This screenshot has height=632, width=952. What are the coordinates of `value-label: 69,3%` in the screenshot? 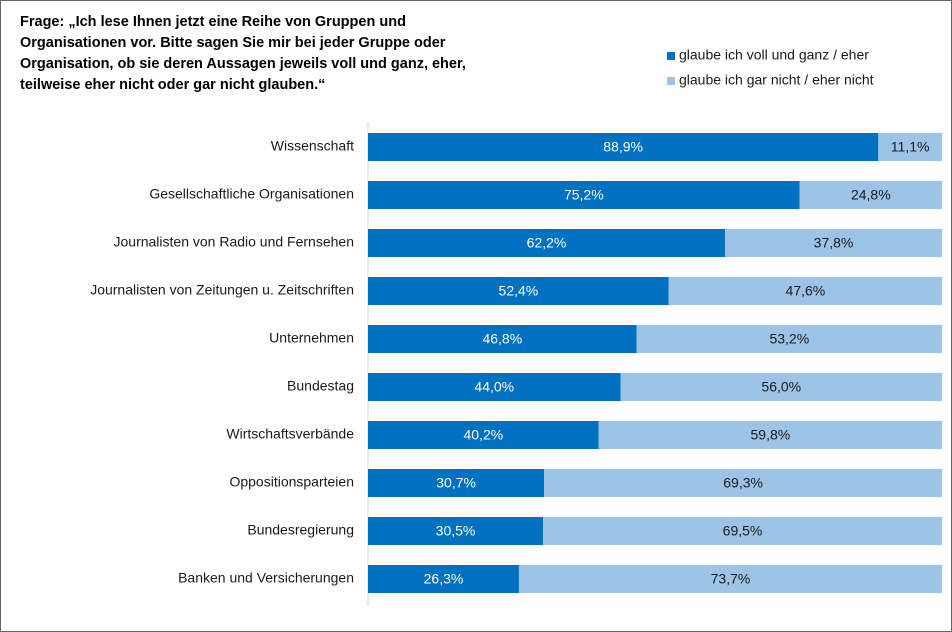 It's located at (743, 483).